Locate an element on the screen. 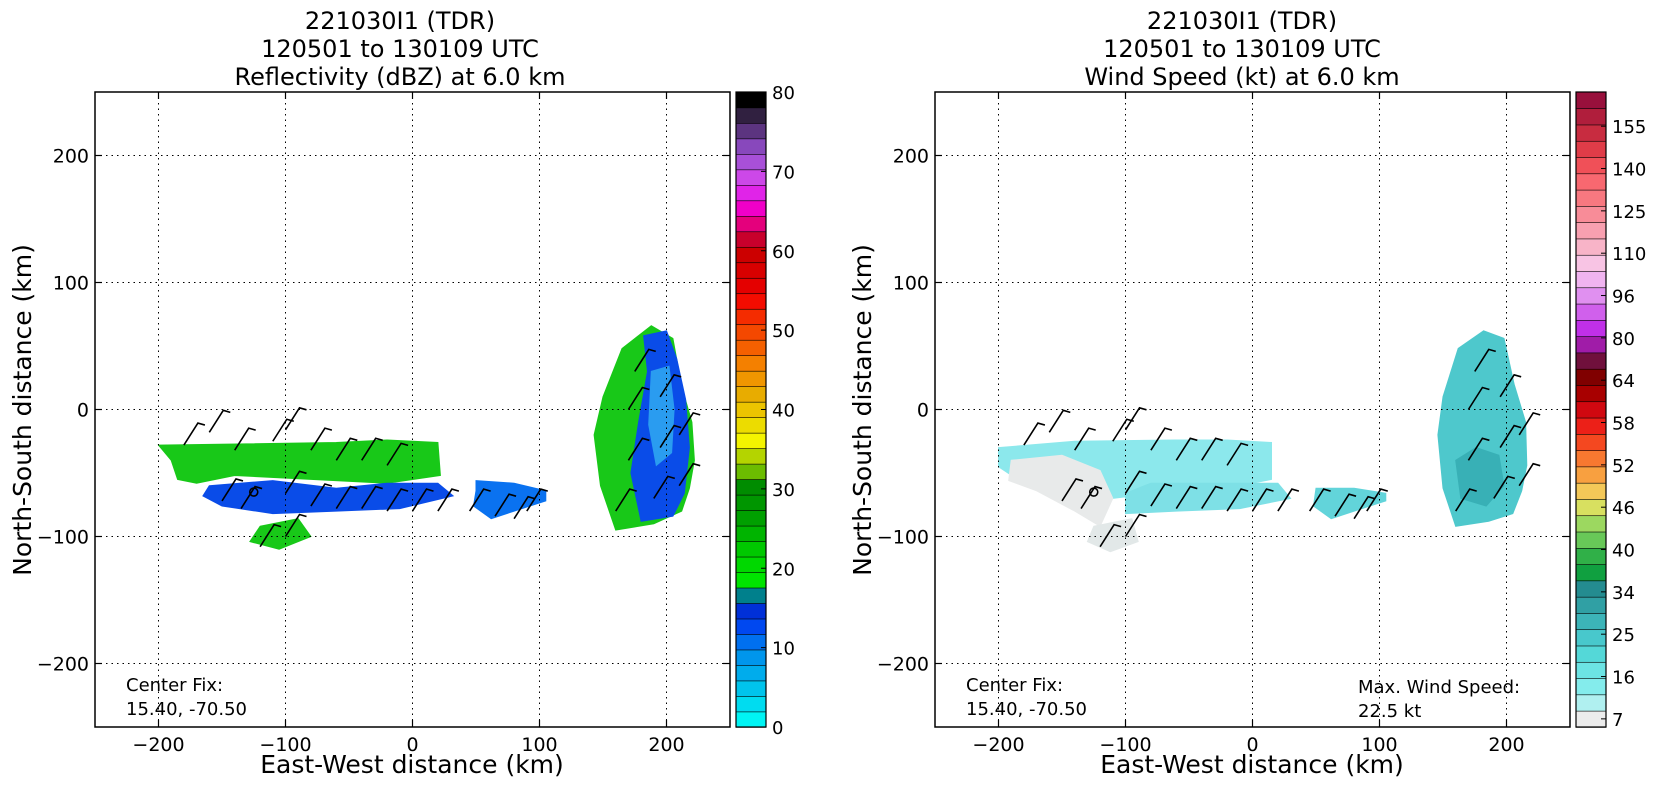  colorbar-tick-label: 60 is located at coordinates (783, 252).